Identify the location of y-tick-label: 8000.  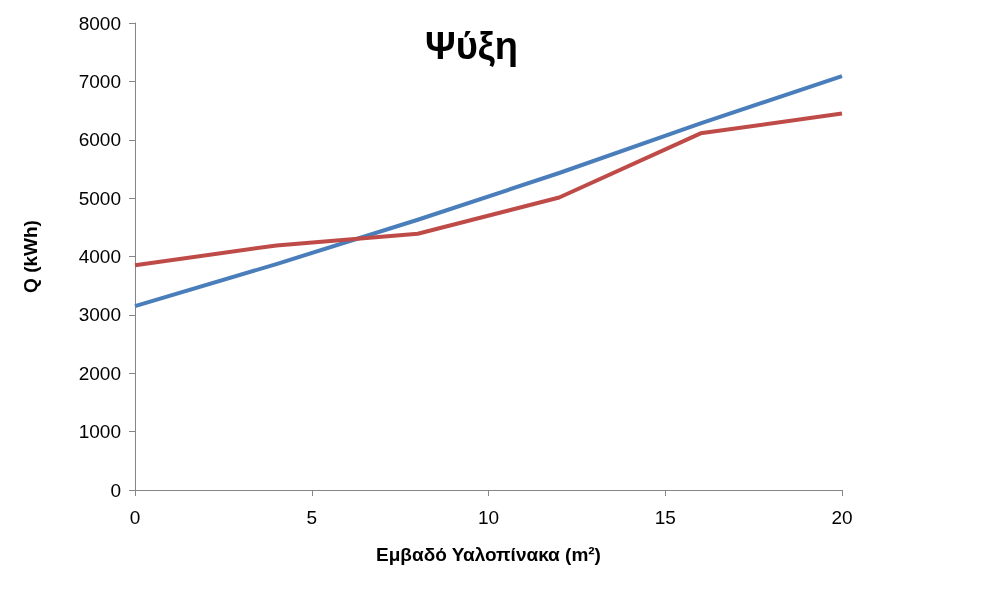
(99, 23).